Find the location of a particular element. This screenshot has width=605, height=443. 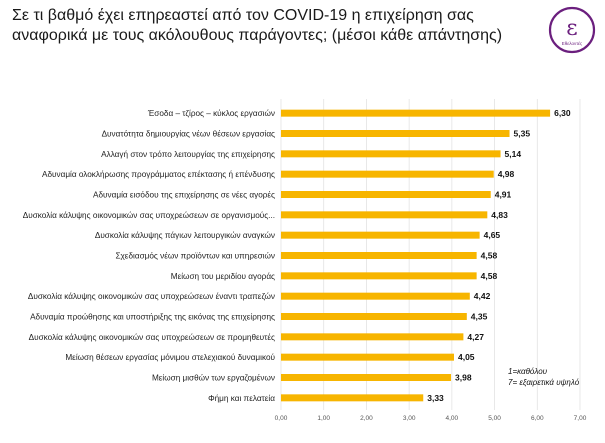

value-label: 4,05 is located at coordinates (466, 357).